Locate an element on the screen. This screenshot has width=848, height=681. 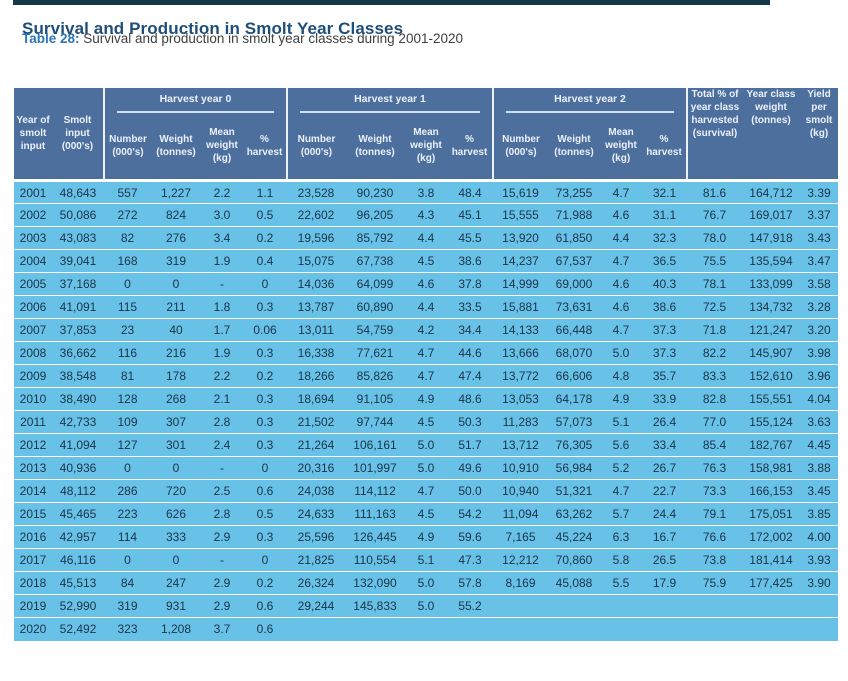
table-cell: 3.90 is located at coordinates (819, 583).